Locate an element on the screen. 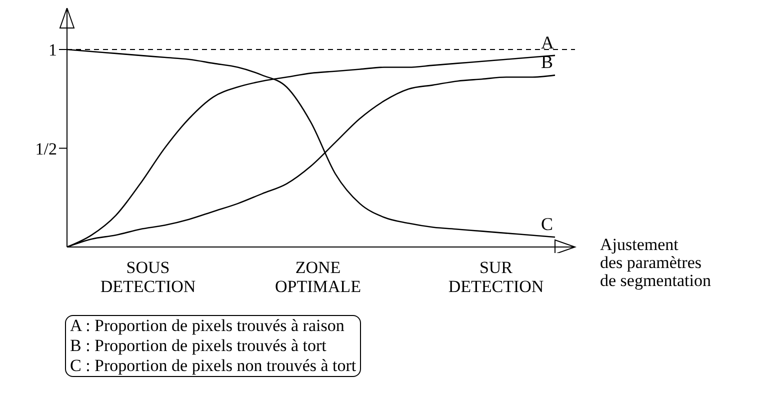 The width and height of the screenshot is (768, 406). y-tick-label: 1 is located at coordinates (52, 50).